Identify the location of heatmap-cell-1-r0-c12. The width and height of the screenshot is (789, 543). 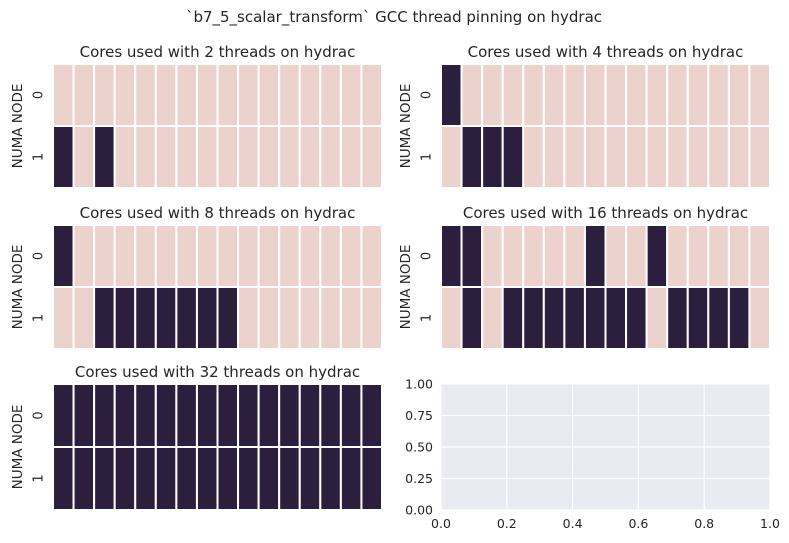
(310, 95).